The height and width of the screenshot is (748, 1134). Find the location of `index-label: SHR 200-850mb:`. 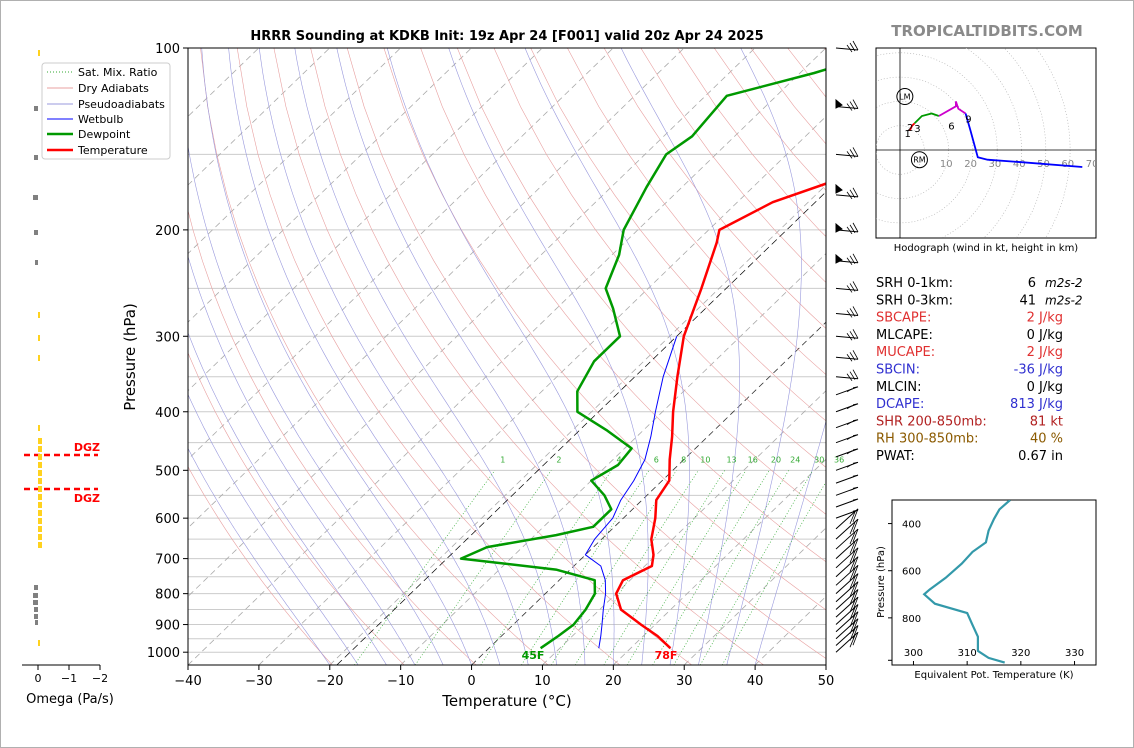

index-label: SHR 200-850mb: is located at coordinates (931, 421).